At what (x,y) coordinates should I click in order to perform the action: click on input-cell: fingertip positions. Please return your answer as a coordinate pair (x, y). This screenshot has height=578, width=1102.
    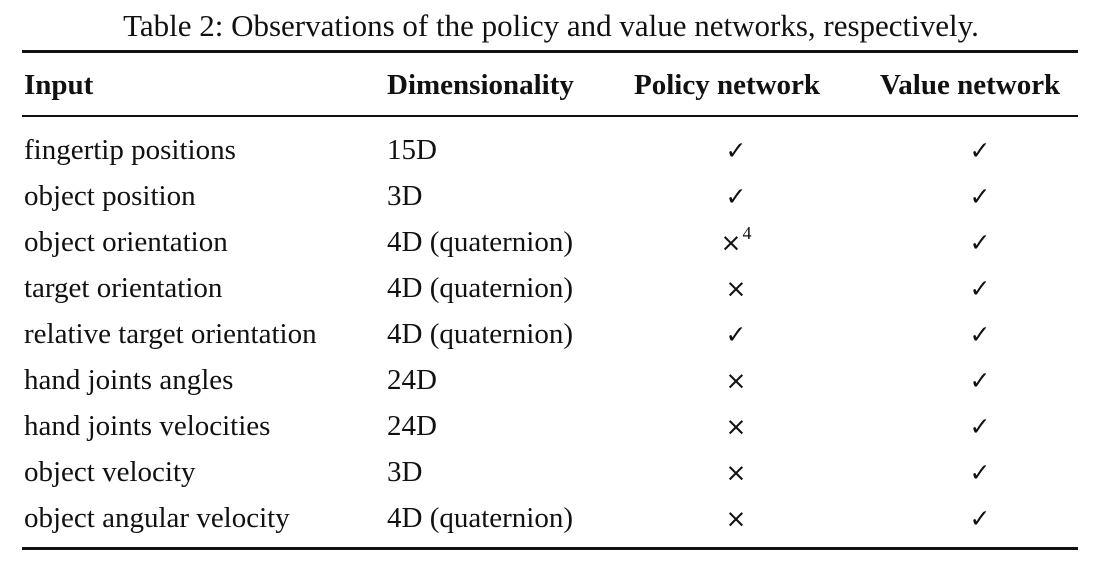
    Looking at the image, I should click on (130, 150).